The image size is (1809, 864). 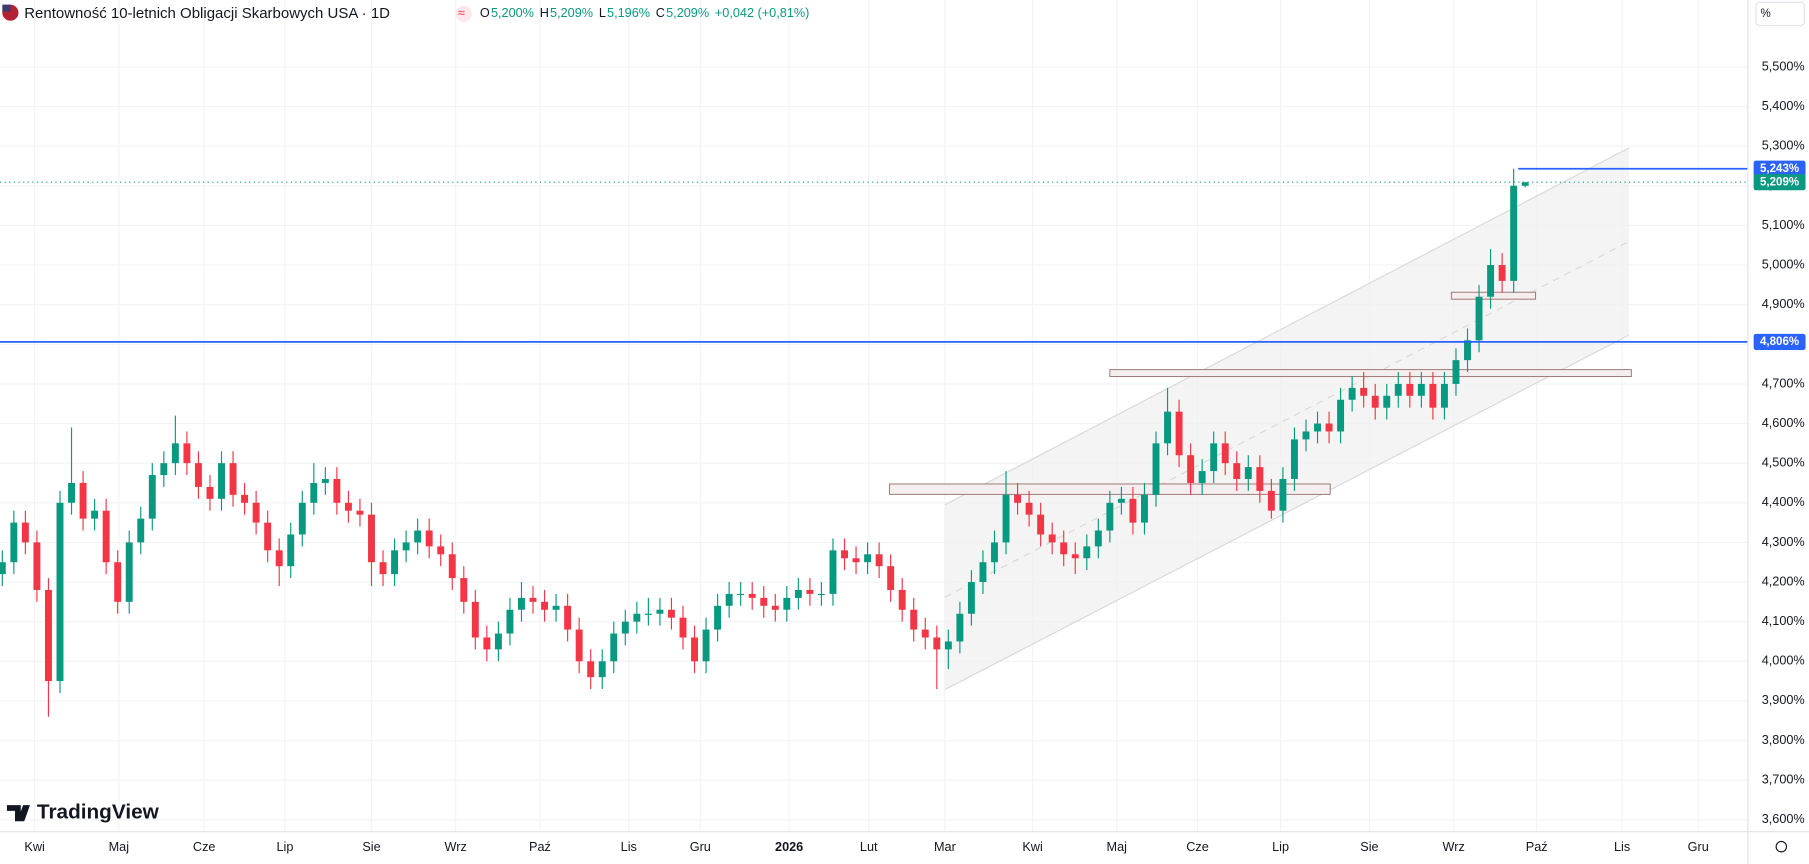 What do you see at coordinates (98, 812) in the screenshot?
I see `logo: TradingView` at bounding box center [98, 812].